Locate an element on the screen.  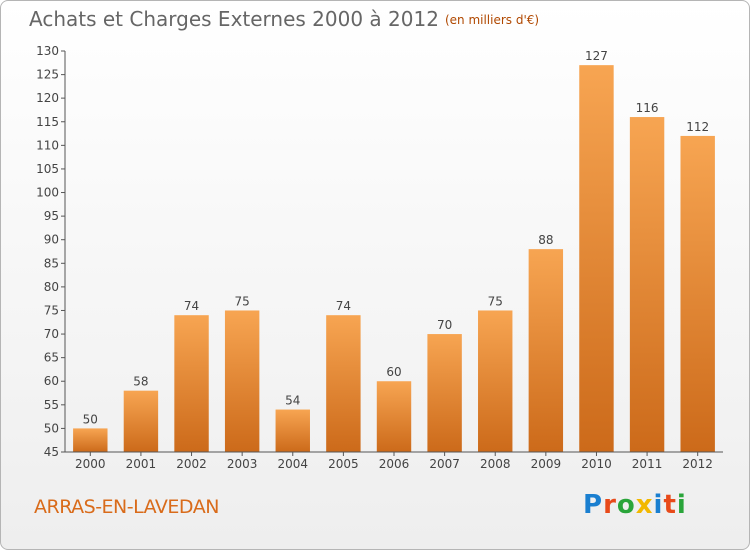
proxiti-logo: Proxiti is located at coordinates (635, 505).